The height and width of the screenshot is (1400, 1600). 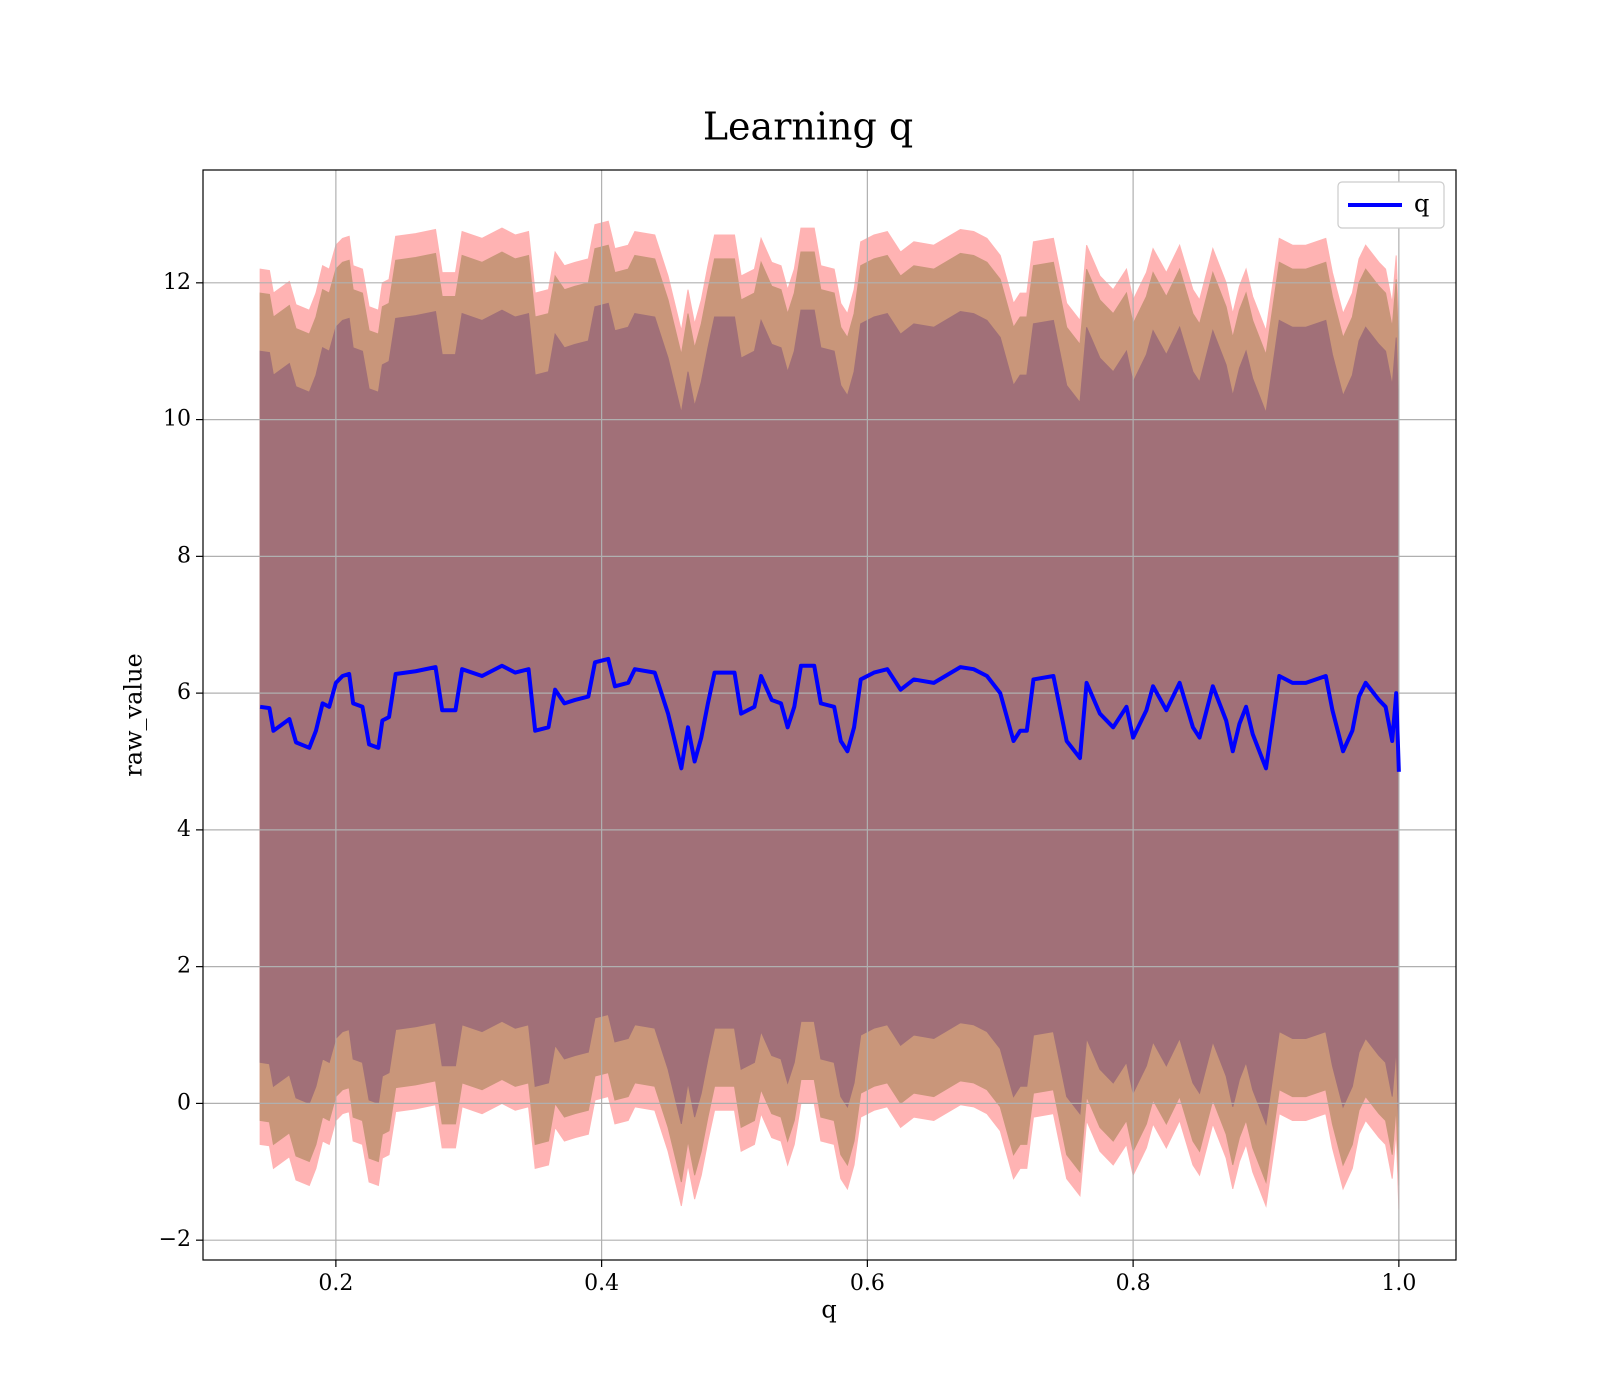 What do you see at coordinates (184, 829) in the screenshot?
I see `y-tick-label: 4` at bounding box center [184, 829].